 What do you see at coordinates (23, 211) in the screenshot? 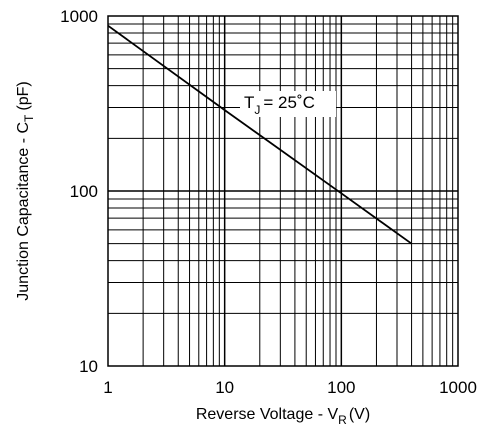
I see `y-axis-label-main: Junction Capacitance - C` at bounding box center [23, 211].